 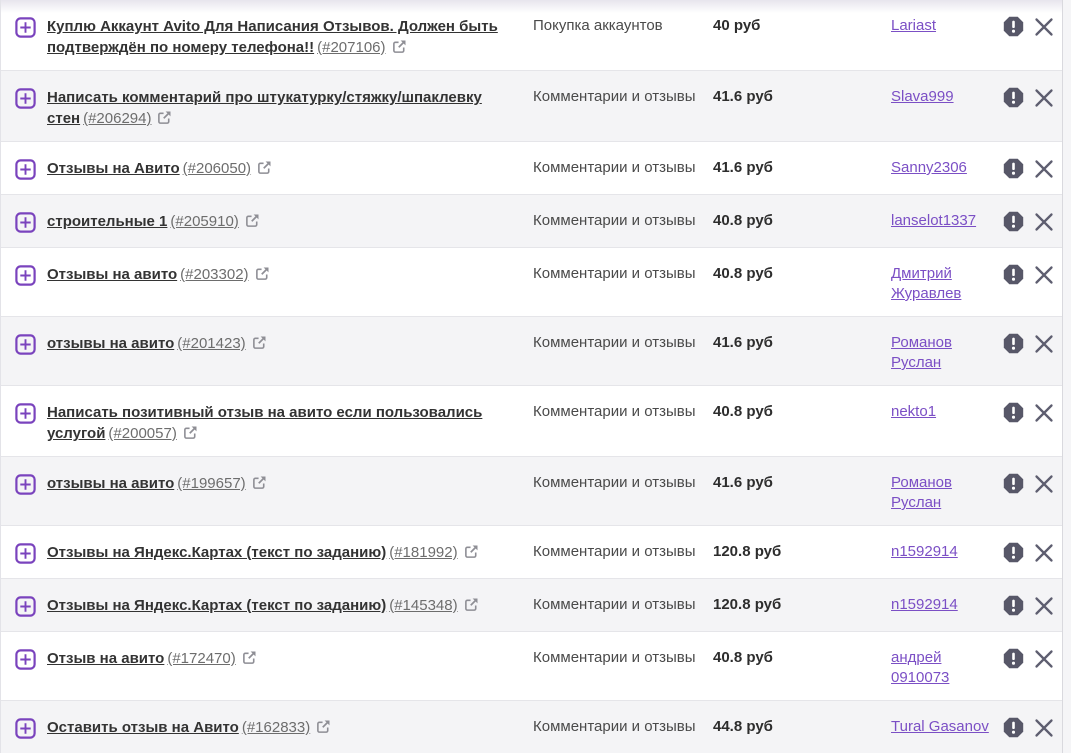 What do you see at coordinates (143, 727) in the screenshot?
I see `task-title-link: Оставить отзыв на Авито` at bounding box center [143, 727].